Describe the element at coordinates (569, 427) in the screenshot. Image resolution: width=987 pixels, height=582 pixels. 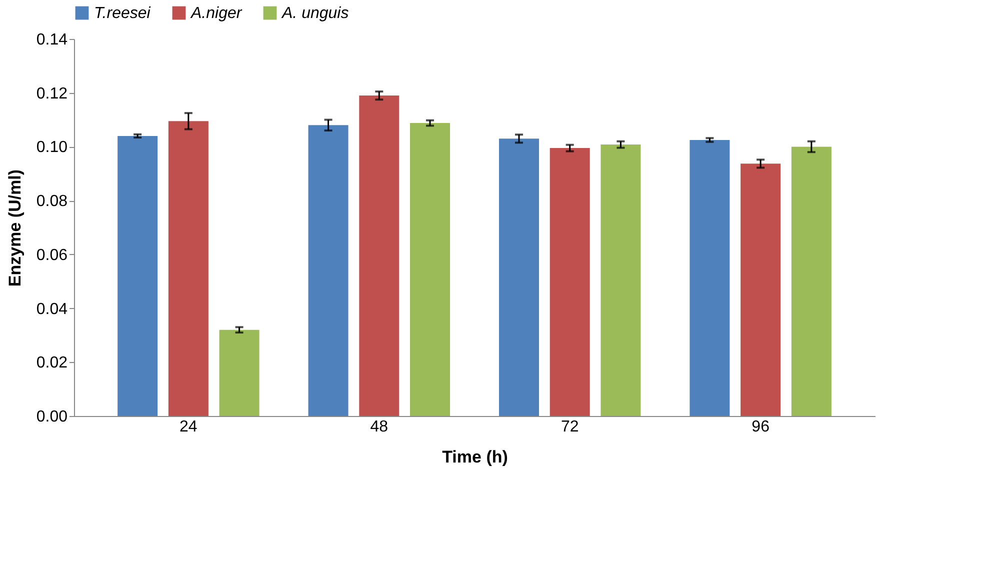
I see `x-tick-label: 72` at that location.